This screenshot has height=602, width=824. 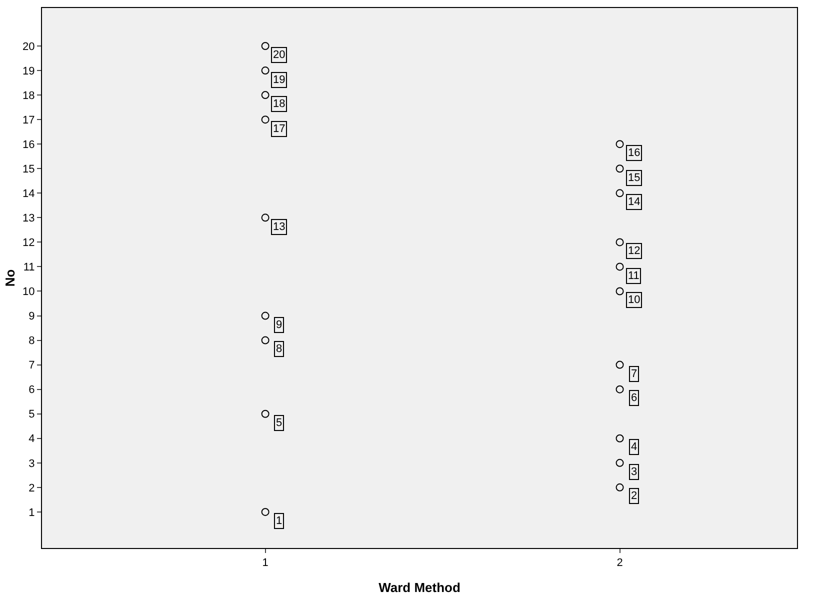 I want to click on annotation: 18, so click(x=279, y=104).